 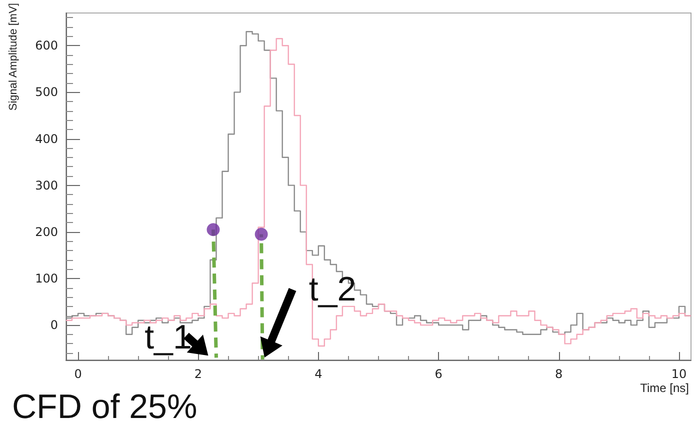 I want to click on annotation: t_2, so click(x=332, y=289).